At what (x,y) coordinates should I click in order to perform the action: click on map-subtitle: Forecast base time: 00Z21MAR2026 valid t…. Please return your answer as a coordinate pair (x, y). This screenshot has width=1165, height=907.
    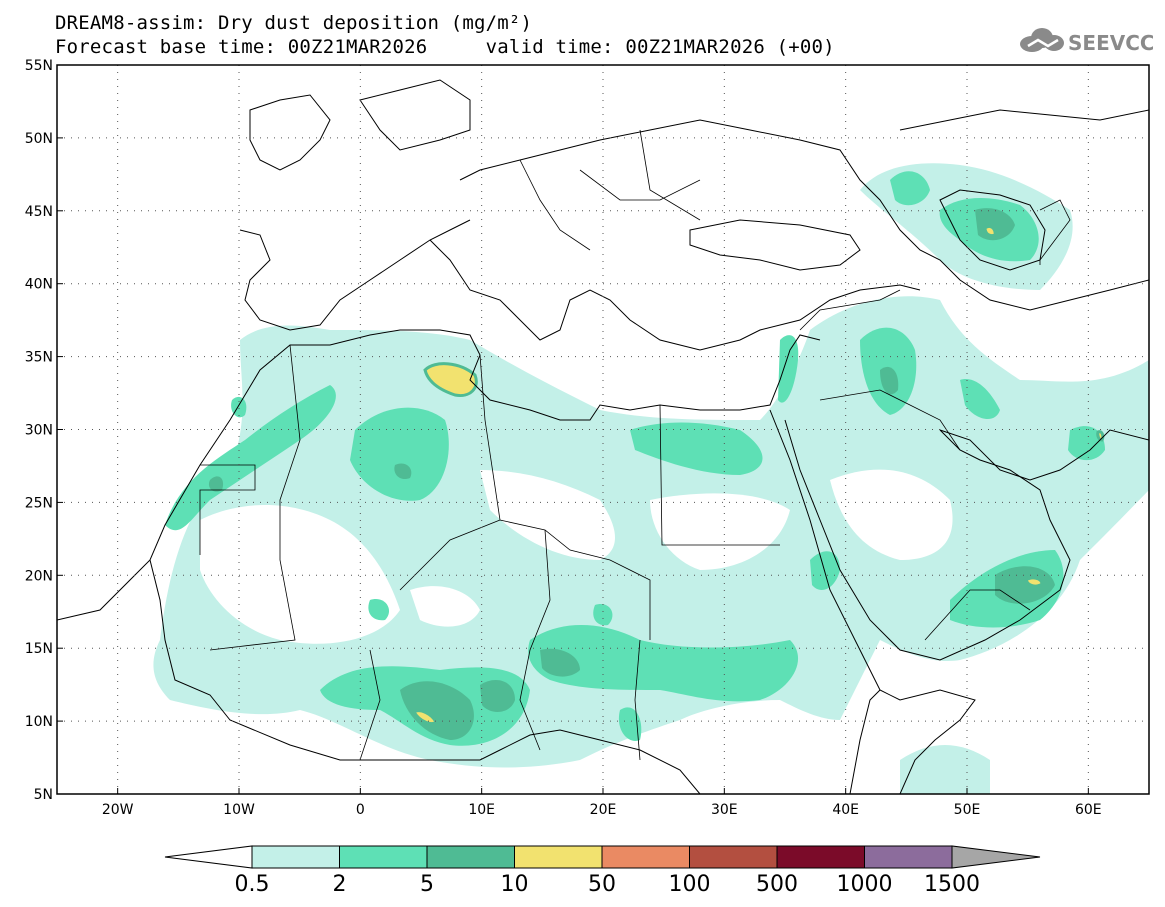
    Looking at the image, I should click on (445, 47).